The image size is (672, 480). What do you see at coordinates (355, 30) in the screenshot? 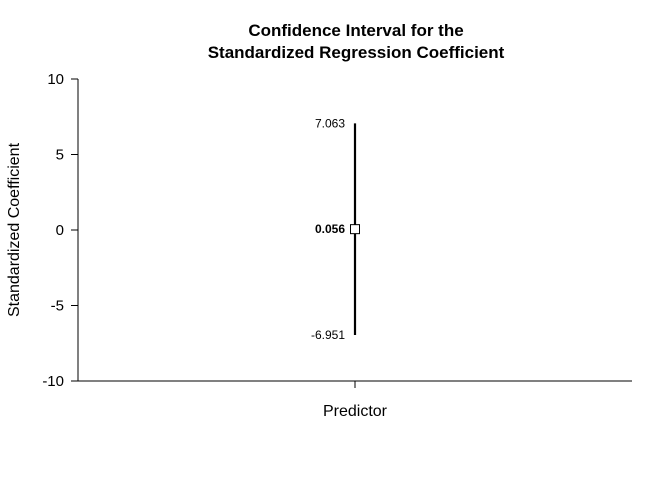
I see `chart-title-line-1: Confidence Interval for the` at bounding box center [355, 30].